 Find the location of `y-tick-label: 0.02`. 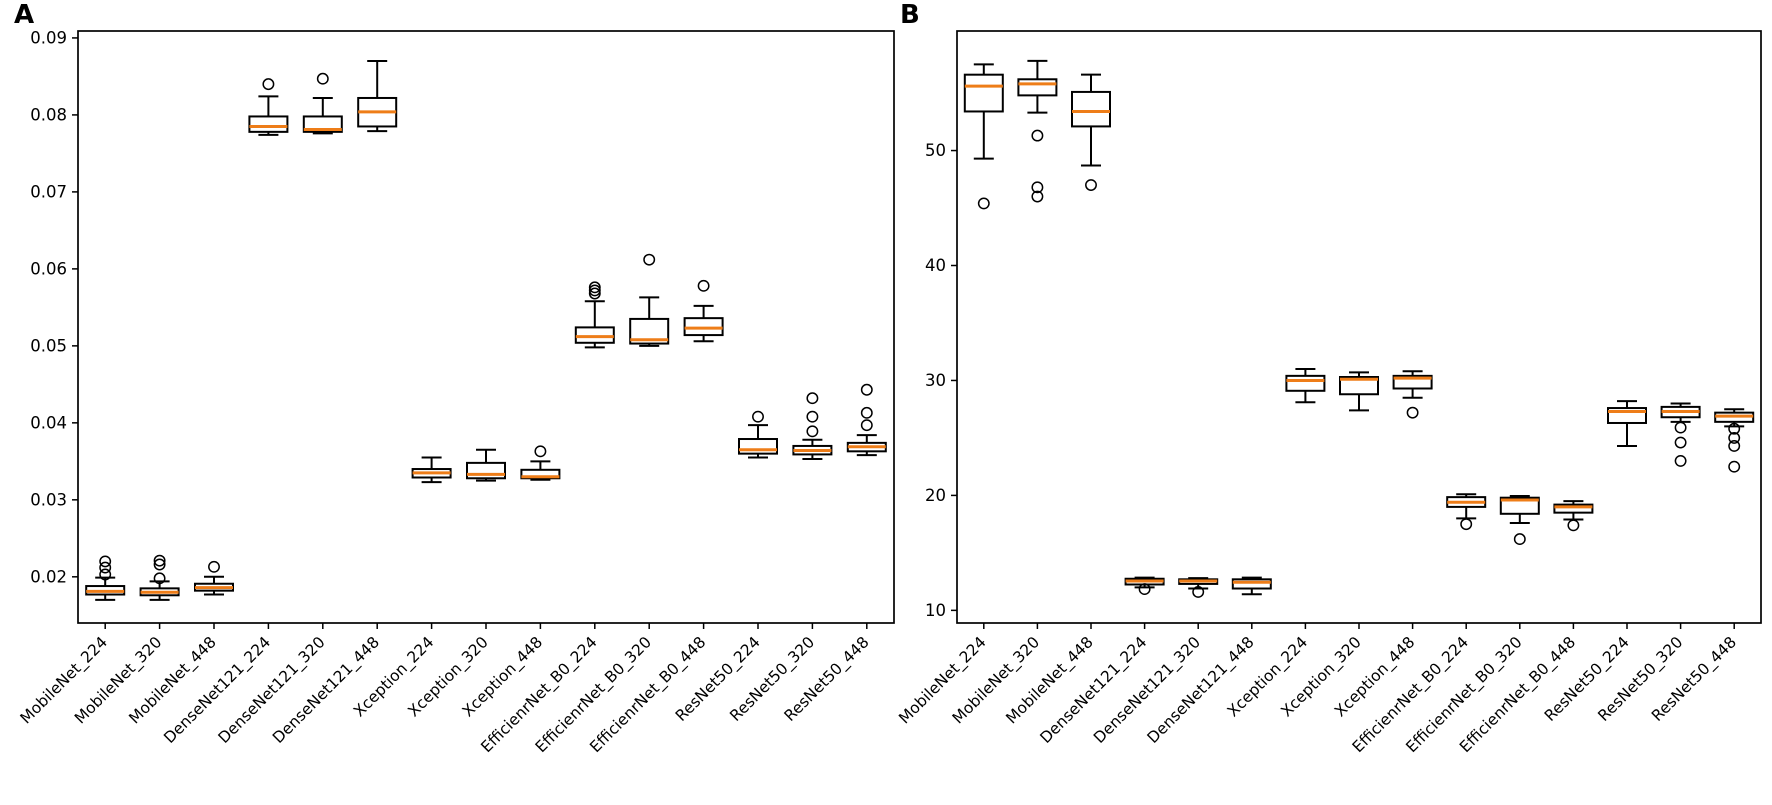

y-tick-label: 0.02 is located at coordinates (48, 576).